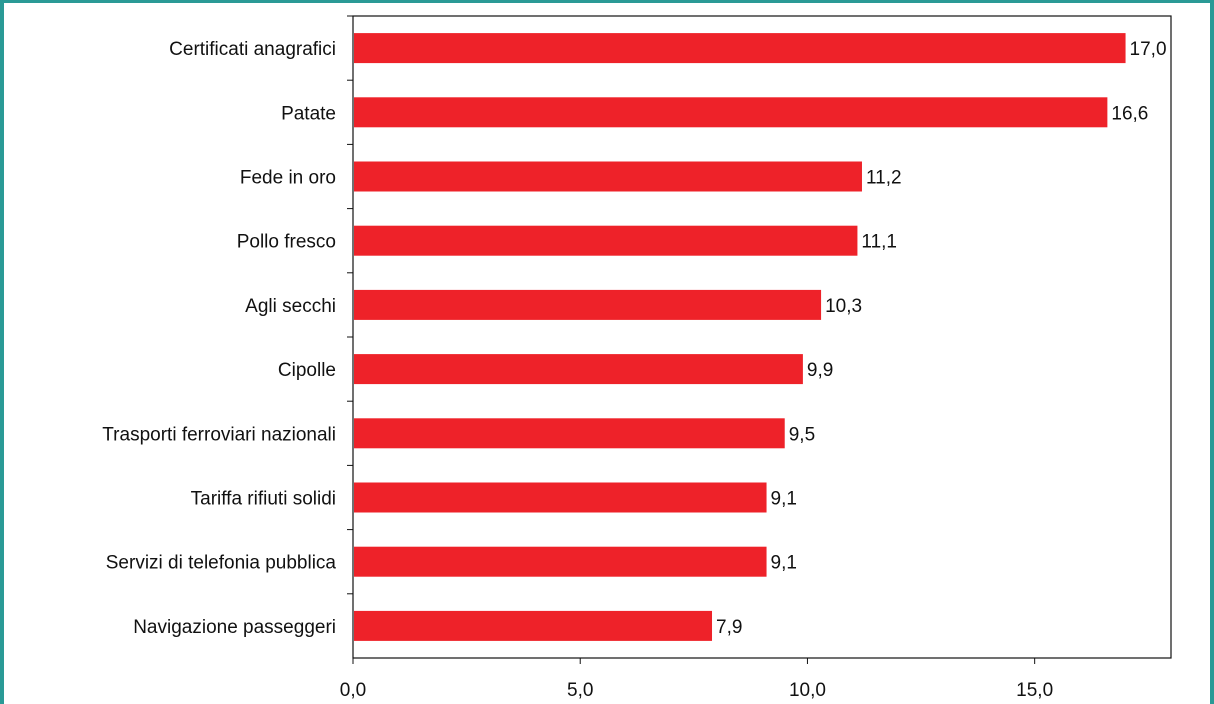  What do you see at coordinates (308, 113) in the screenshot?
I see `category-label: Patate` at bounding box center [308, 113].